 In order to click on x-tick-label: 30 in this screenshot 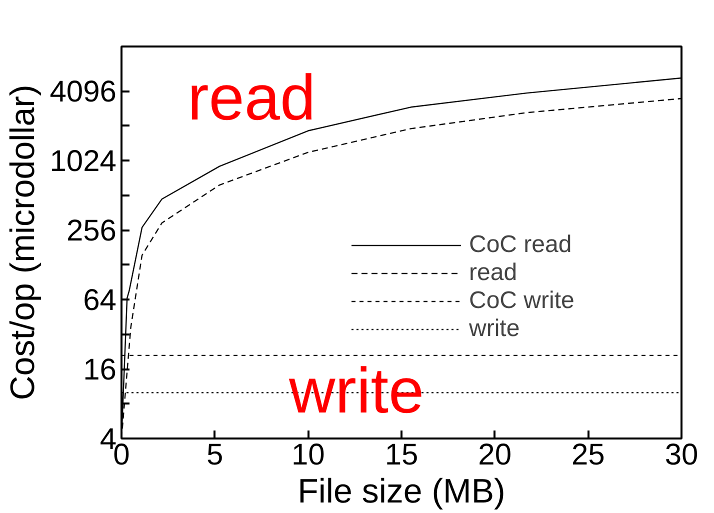, I will do `click(681, 455)`.